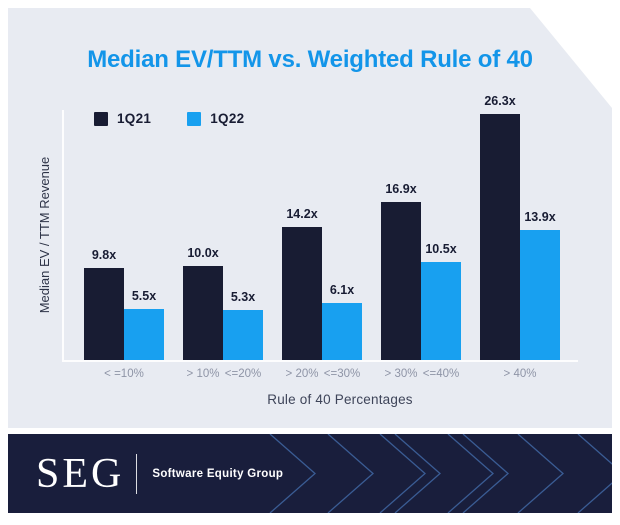 The height and width of the screenshot is (525, 620). Describe the element at coordinates (63, 235) in the screenshot. I see `y-axis-line` at that location.